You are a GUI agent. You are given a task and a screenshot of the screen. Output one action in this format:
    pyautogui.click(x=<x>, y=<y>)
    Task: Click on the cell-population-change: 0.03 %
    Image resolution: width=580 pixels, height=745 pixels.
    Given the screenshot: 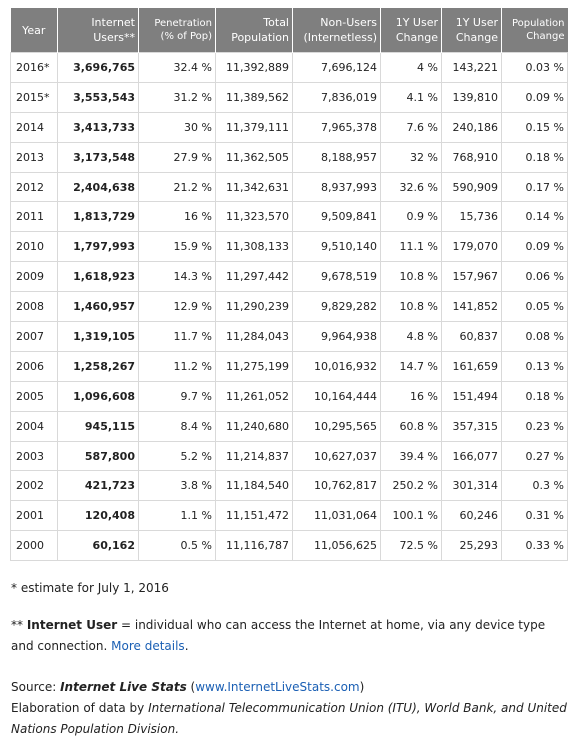 What is the action you would take?
    pyautogui.click(x=534, y=67)
    